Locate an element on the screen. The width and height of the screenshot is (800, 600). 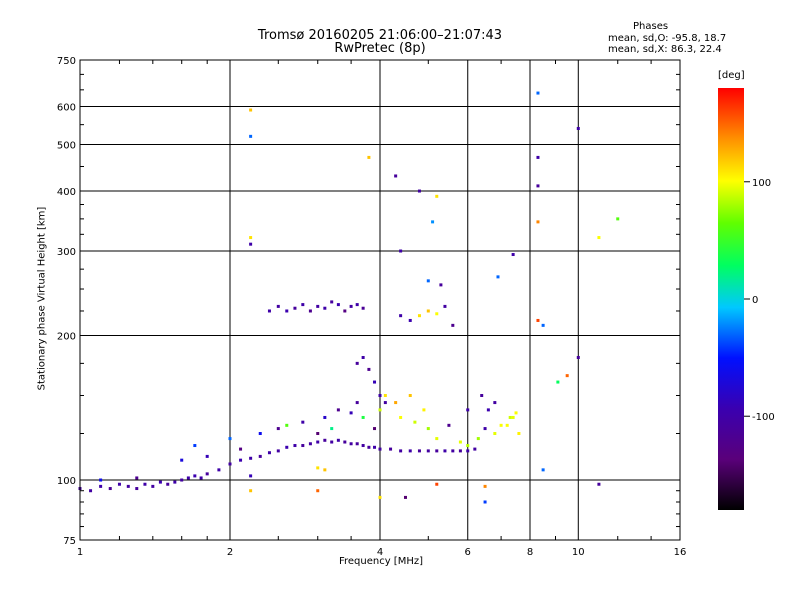
y-tick-label: 300 is located at coordinates (66, 252).